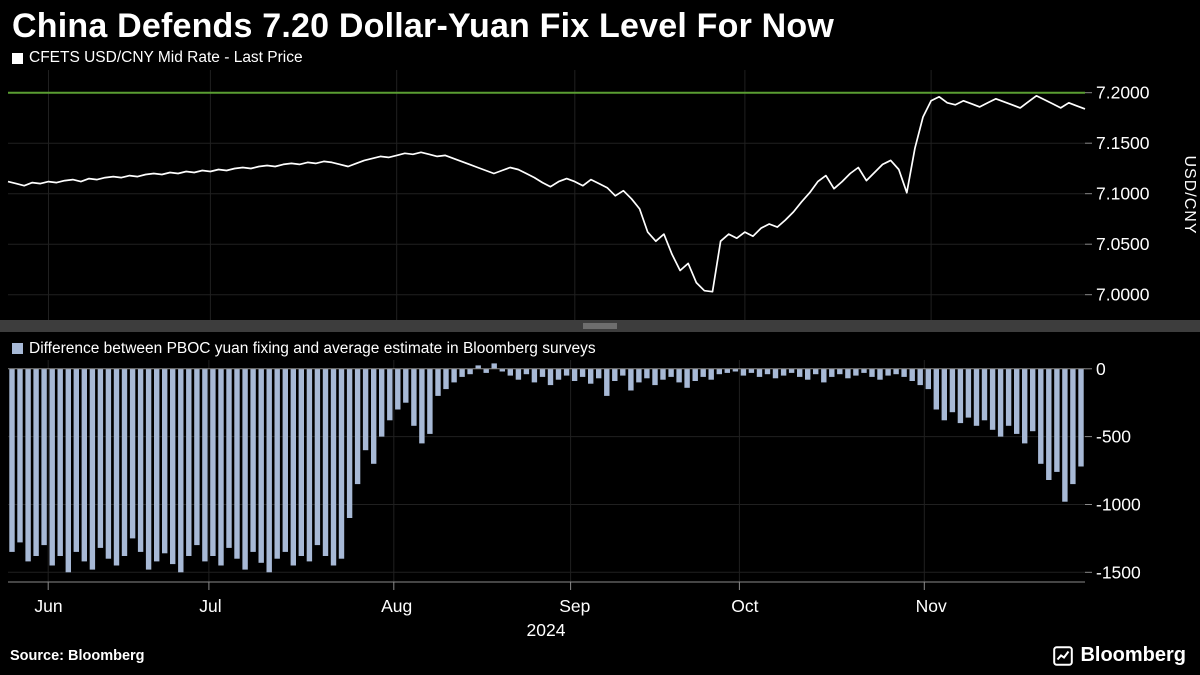 This screenshot has height=675, width=1200. I want to click on panel-resize-handle, so click(600, 326).